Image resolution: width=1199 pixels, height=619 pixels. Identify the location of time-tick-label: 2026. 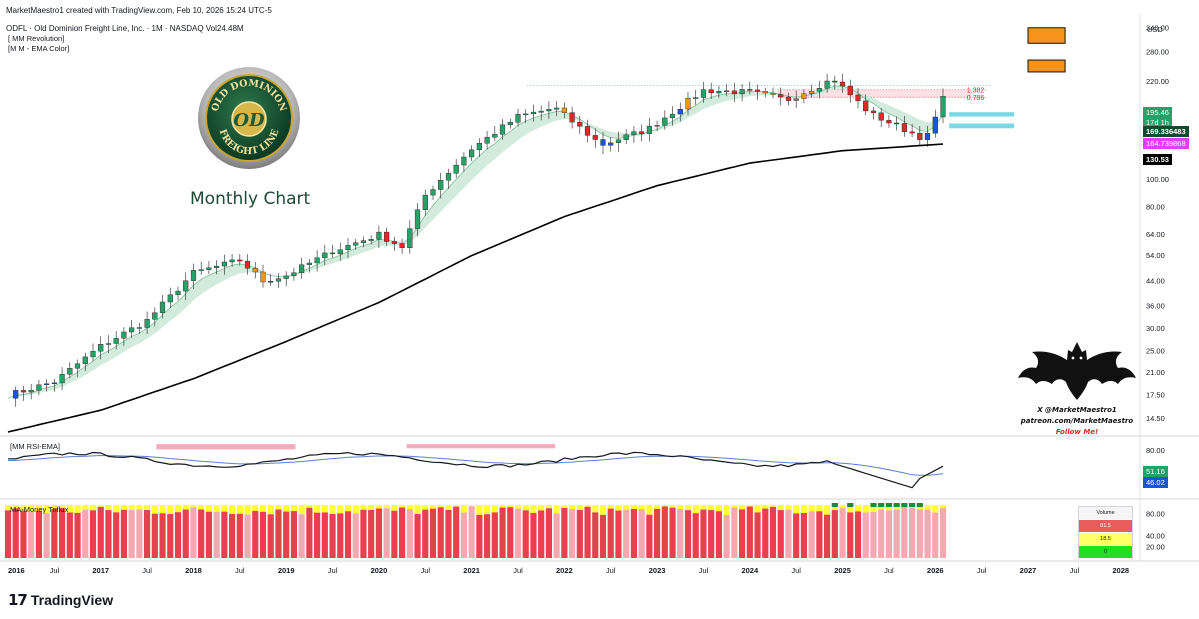
(935, 570).